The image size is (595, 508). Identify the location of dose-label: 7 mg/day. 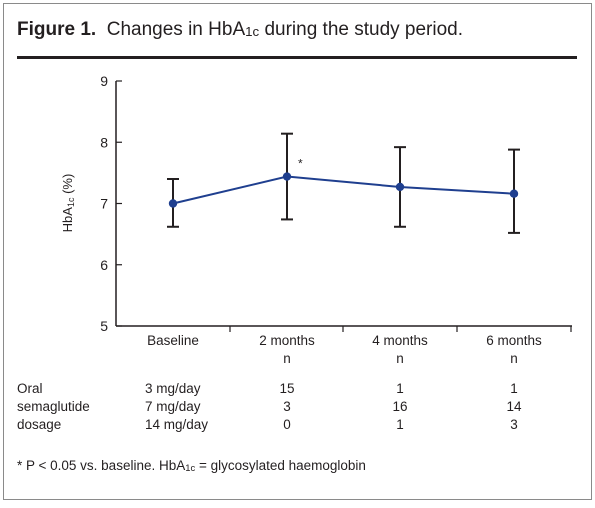
(173, 406).